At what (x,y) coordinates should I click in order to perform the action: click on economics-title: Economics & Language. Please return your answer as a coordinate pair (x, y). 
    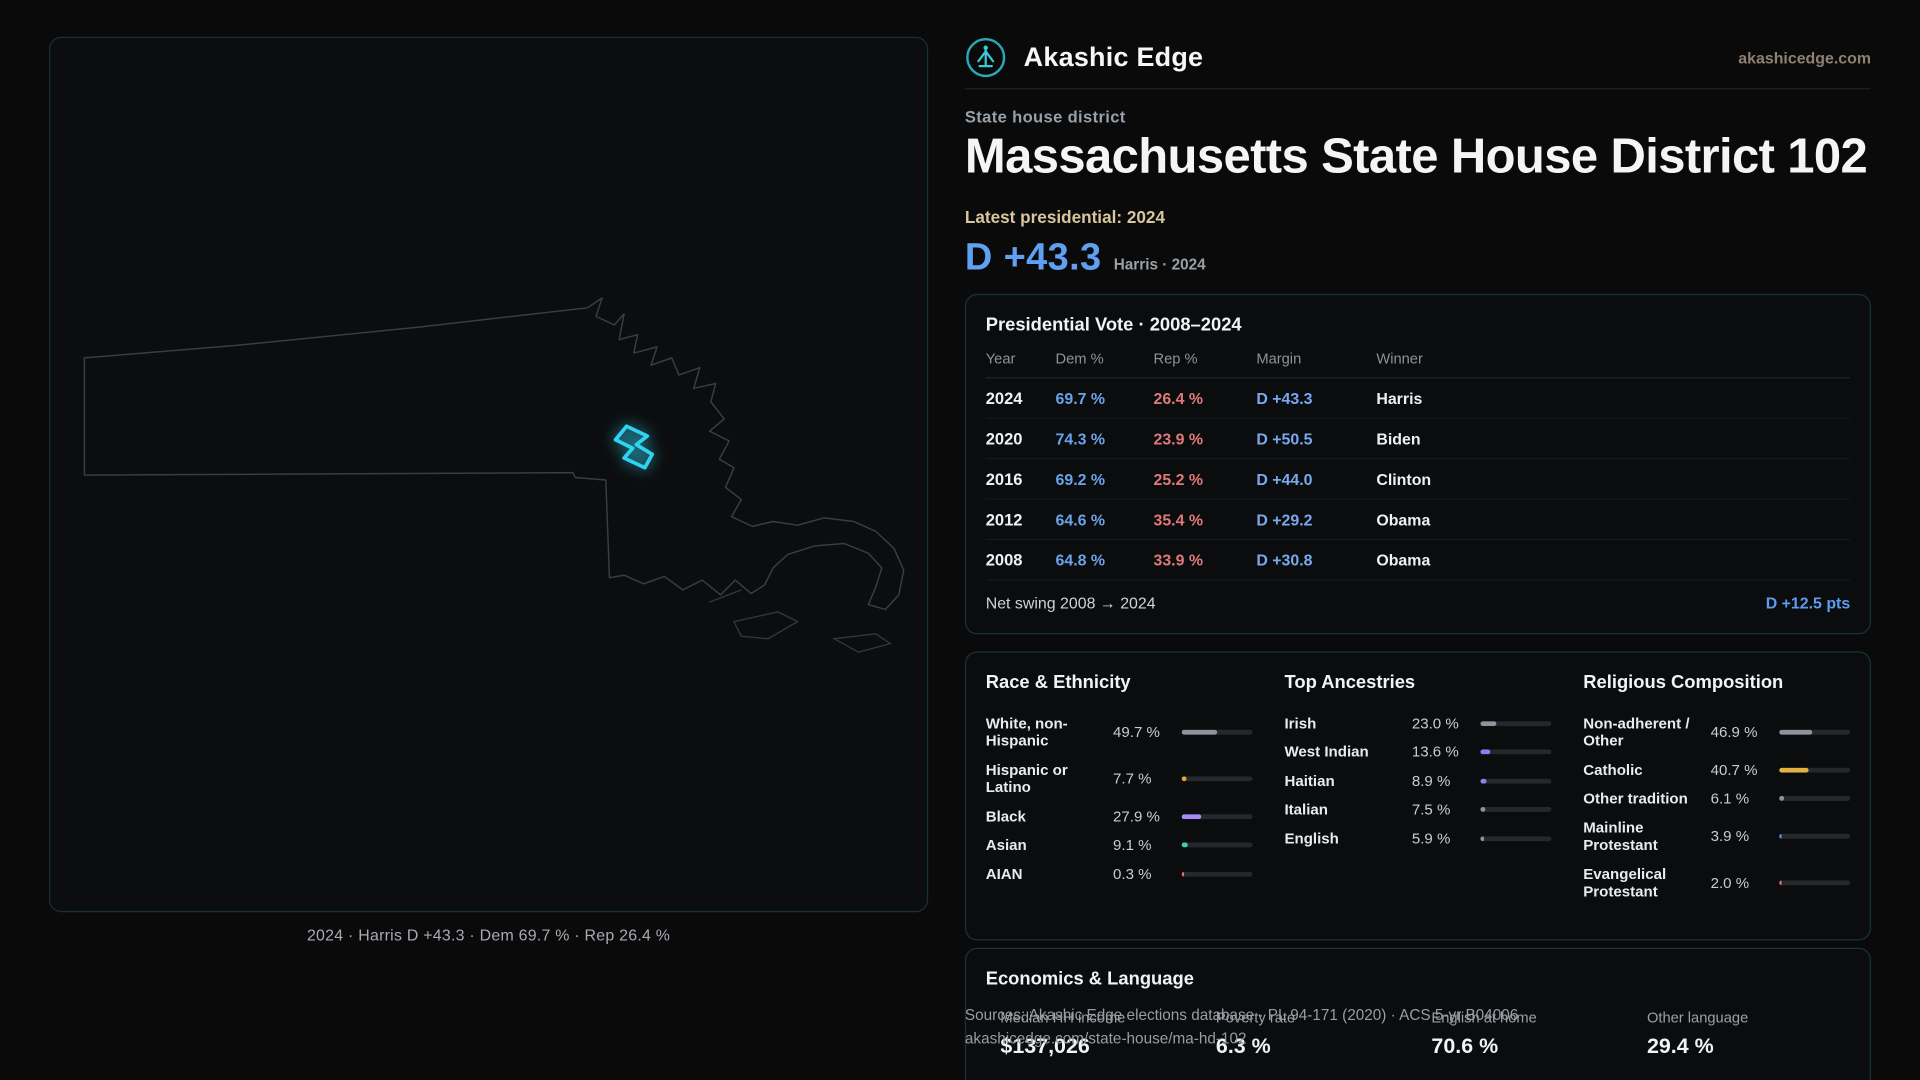
    Looking at the image, I should click on (1089, 979).